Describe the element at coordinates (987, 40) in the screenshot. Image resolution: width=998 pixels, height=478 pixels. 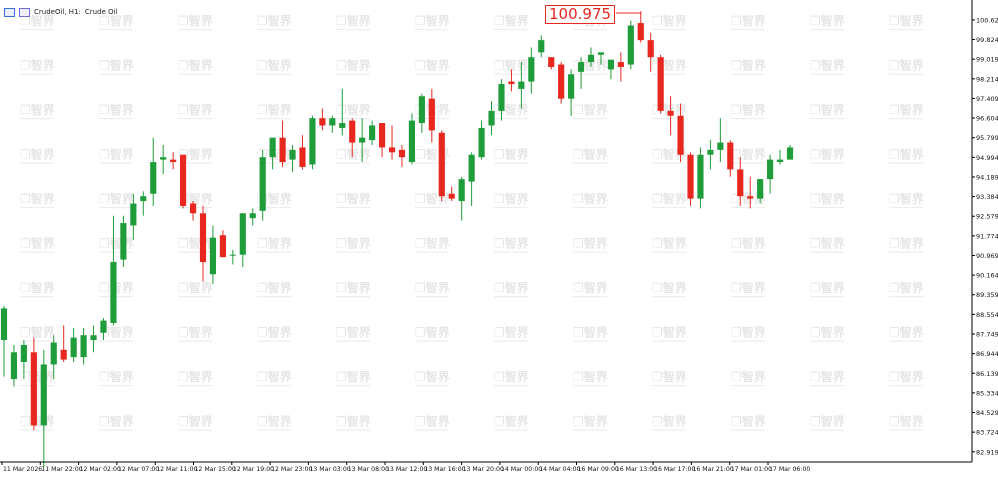
I see `y-tick-label: 99.824` at that location.